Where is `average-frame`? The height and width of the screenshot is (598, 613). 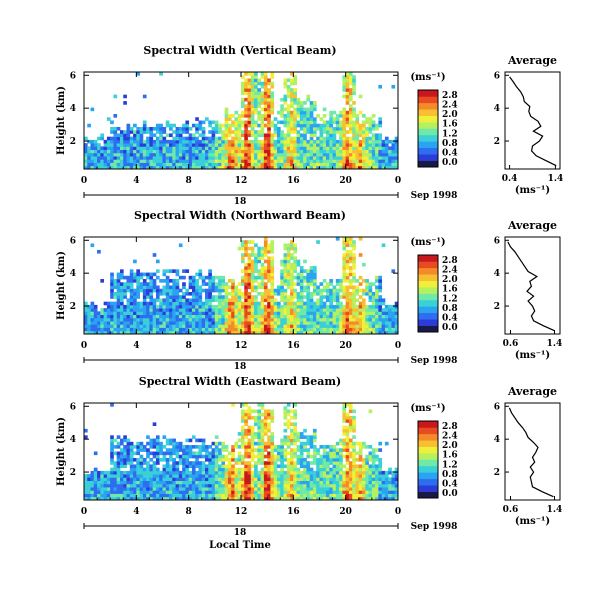 average-frame is located at coordinates (532, 285).